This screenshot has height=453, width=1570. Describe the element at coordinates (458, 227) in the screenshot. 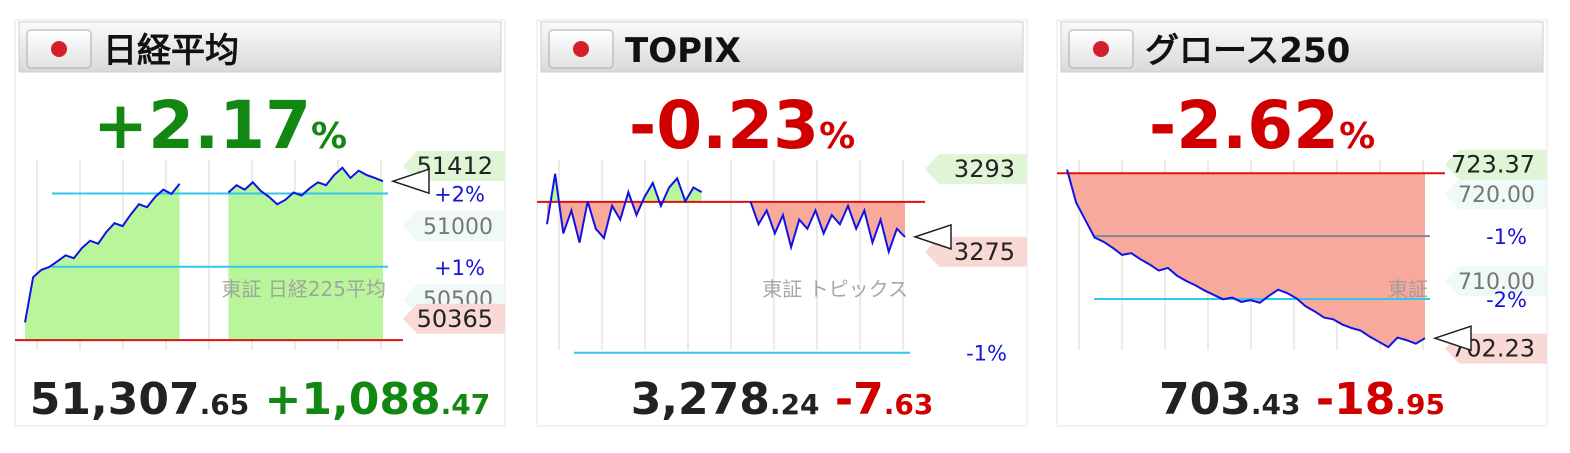

I see `y-tick-label: 51000` at that location.